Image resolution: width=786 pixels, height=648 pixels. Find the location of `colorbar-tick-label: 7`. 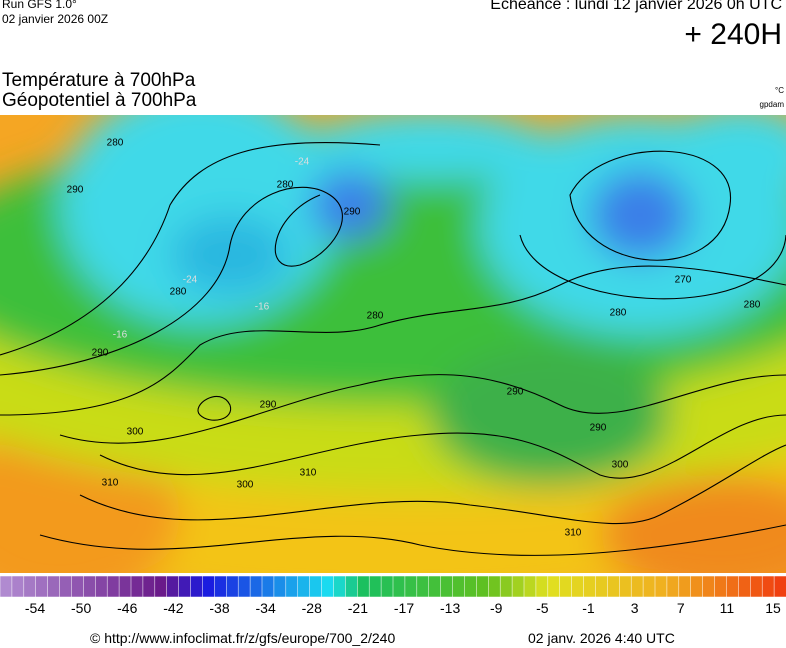

colorbar-tick-label: 7 is located at coordinates (681, 608).